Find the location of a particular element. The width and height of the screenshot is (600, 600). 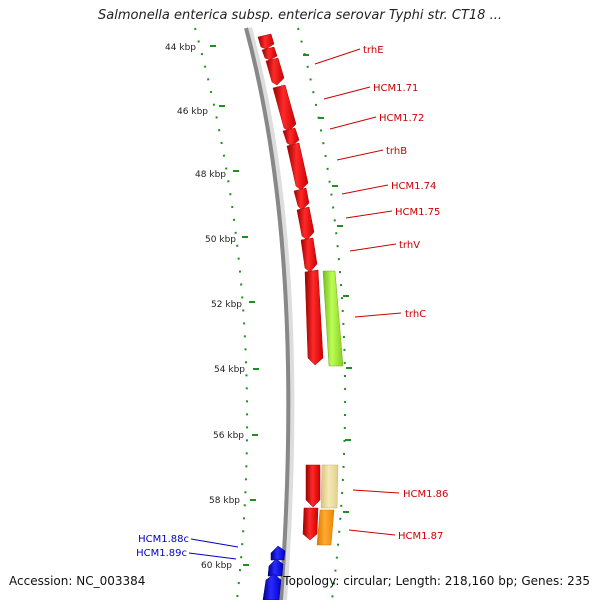

feature-label-hcm1-71: HCM1.71 is located at coordinates (395, 88).